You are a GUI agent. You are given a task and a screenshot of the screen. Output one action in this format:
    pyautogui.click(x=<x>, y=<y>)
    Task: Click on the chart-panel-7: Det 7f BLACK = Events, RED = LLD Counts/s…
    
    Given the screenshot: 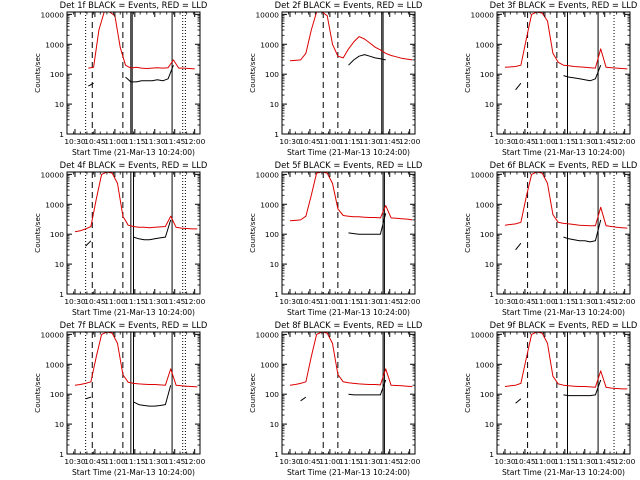 What is the action you would take?
    pyautogui.click(x=120, y=398)
    